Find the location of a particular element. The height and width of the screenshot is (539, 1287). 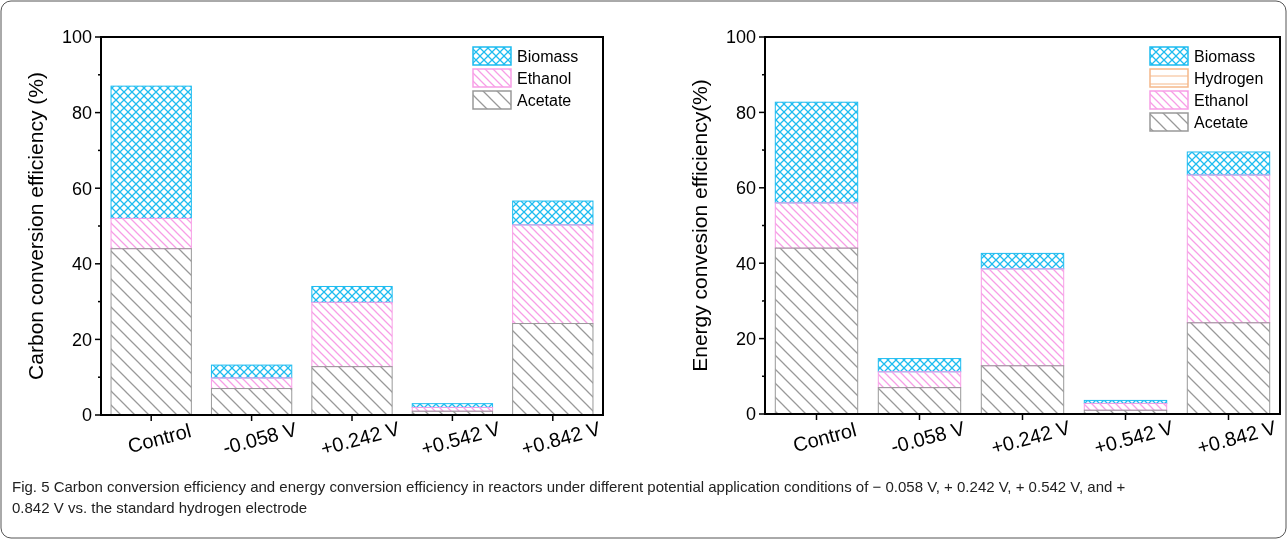

y-axis-title: Energy convesion efficiency(%) is located at coordinates (699, 225).